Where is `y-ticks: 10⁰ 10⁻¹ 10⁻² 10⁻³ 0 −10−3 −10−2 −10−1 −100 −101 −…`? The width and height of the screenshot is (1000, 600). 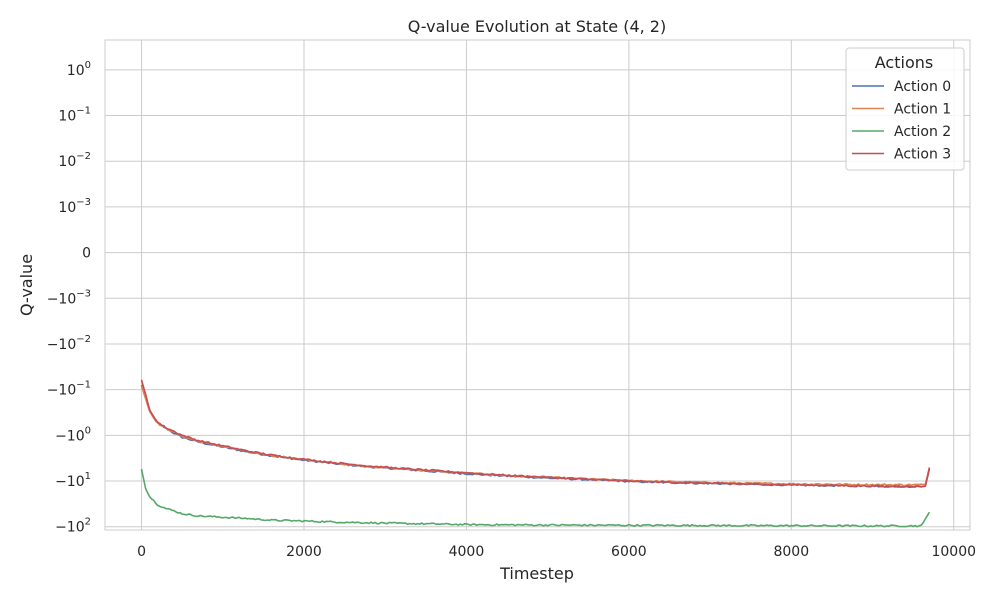
y-ticks: 10⁰ 10⁻¹ 10⁻² 10⁻³ 0 −10−3 −10−2 −10−1 −100 −101 −… is located at coordinates (69, 298).